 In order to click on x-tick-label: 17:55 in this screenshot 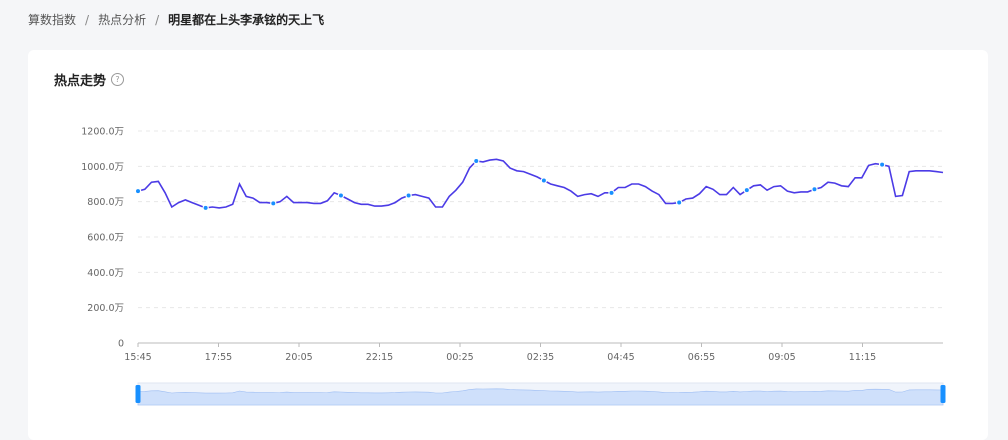, I will do `click(218, 357)`.